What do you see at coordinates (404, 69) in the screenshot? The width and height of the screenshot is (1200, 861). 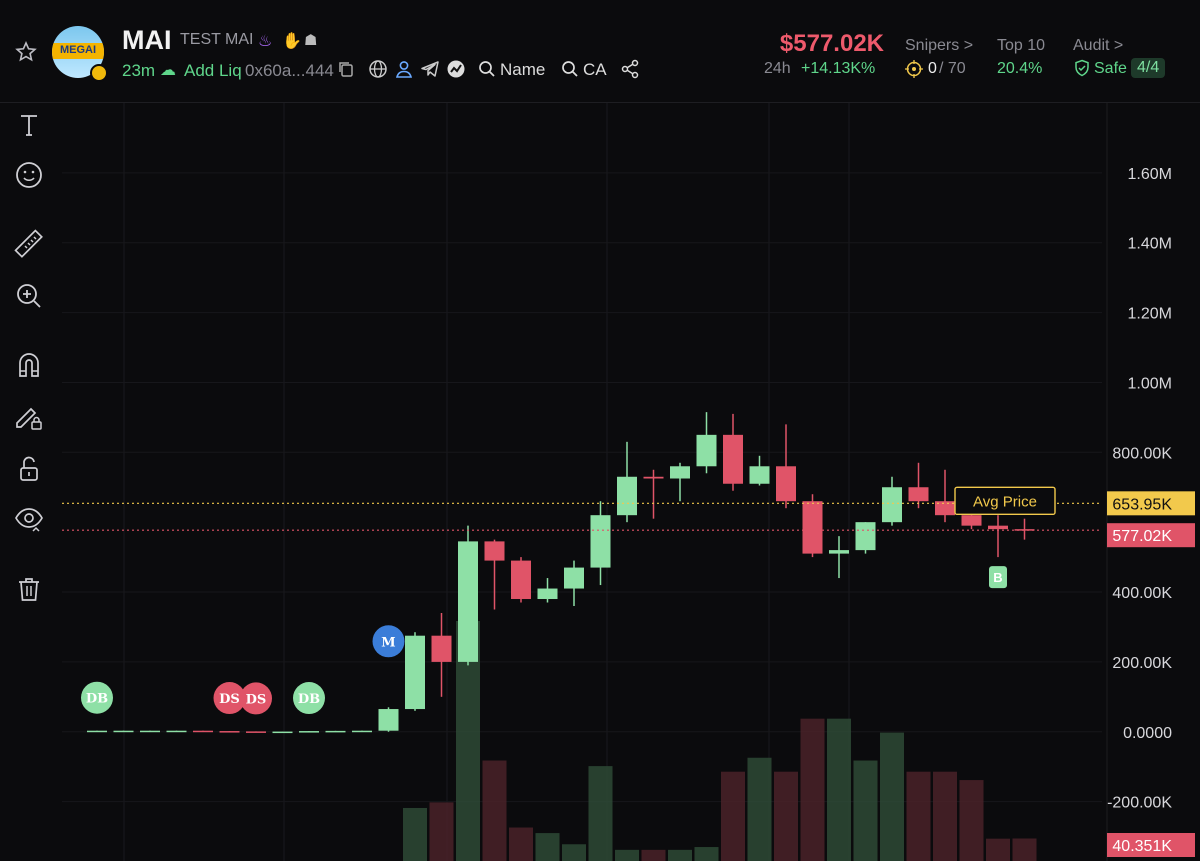 I see `user-icon` at bounding box center [404, 69].